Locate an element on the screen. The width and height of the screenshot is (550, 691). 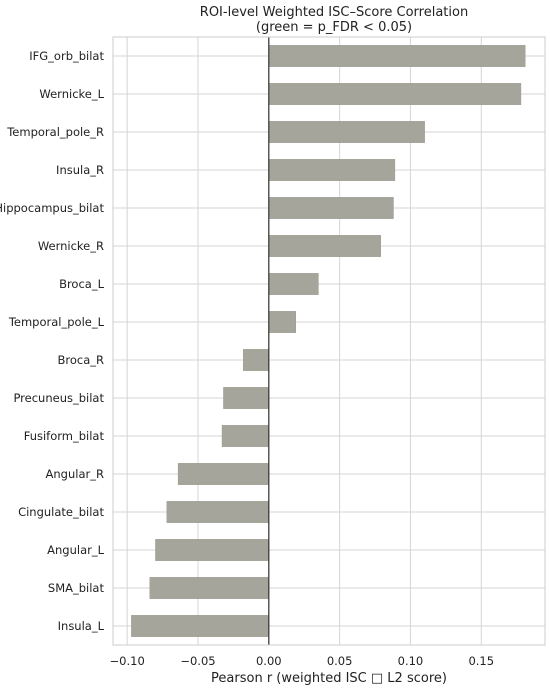
x-tick-label: 0.00 is located at coordinates (269, 661).